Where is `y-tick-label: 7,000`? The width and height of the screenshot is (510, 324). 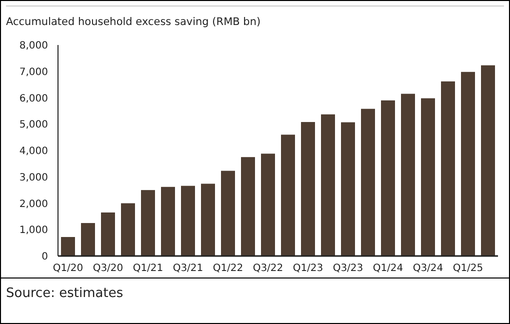
y-tick-label: 7,000 is located at coordinates (33, 72).